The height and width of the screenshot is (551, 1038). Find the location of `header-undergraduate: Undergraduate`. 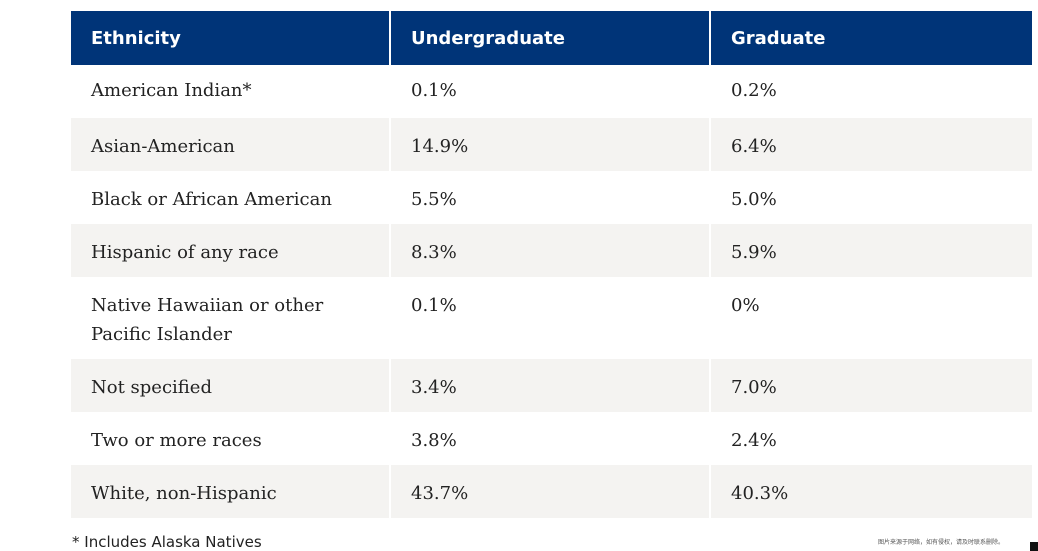

header-undergraduate: Undergraduate is located at coordinates (551, 38).